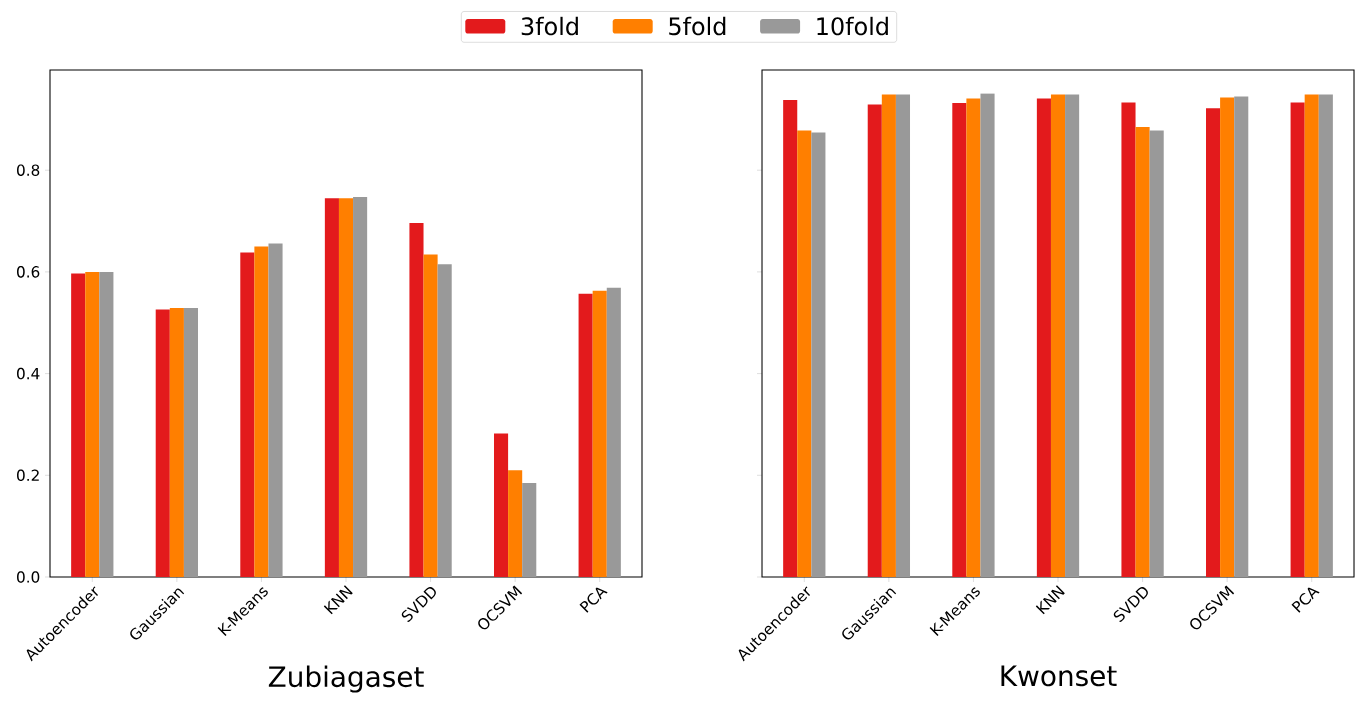  What do you see at coordinates (28, 373) in the screenshot?
I see `y-tick-label: 0.4` at bounding box center [28, 373].